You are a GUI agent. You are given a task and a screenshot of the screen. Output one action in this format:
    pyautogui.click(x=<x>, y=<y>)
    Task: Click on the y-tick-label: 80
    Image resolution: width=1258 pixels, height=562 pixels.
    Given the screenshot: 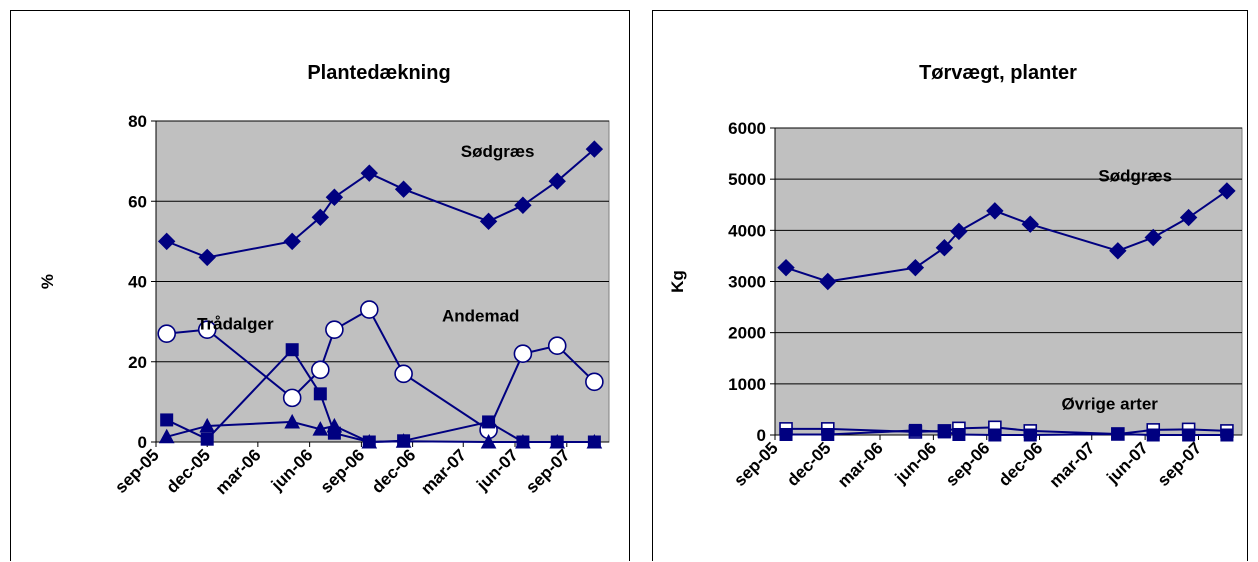 What is the action you would take?
    pyautogui.click(x=137, y=121)
    